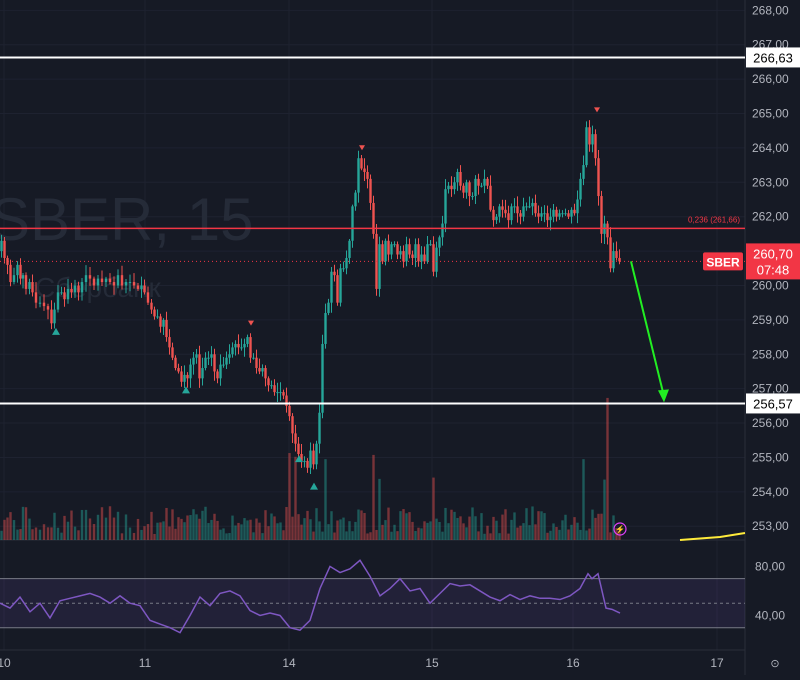 Image resolution: width=800 pixels, height=680 pixels. I want to click on sell-marker, so click(597, 110).